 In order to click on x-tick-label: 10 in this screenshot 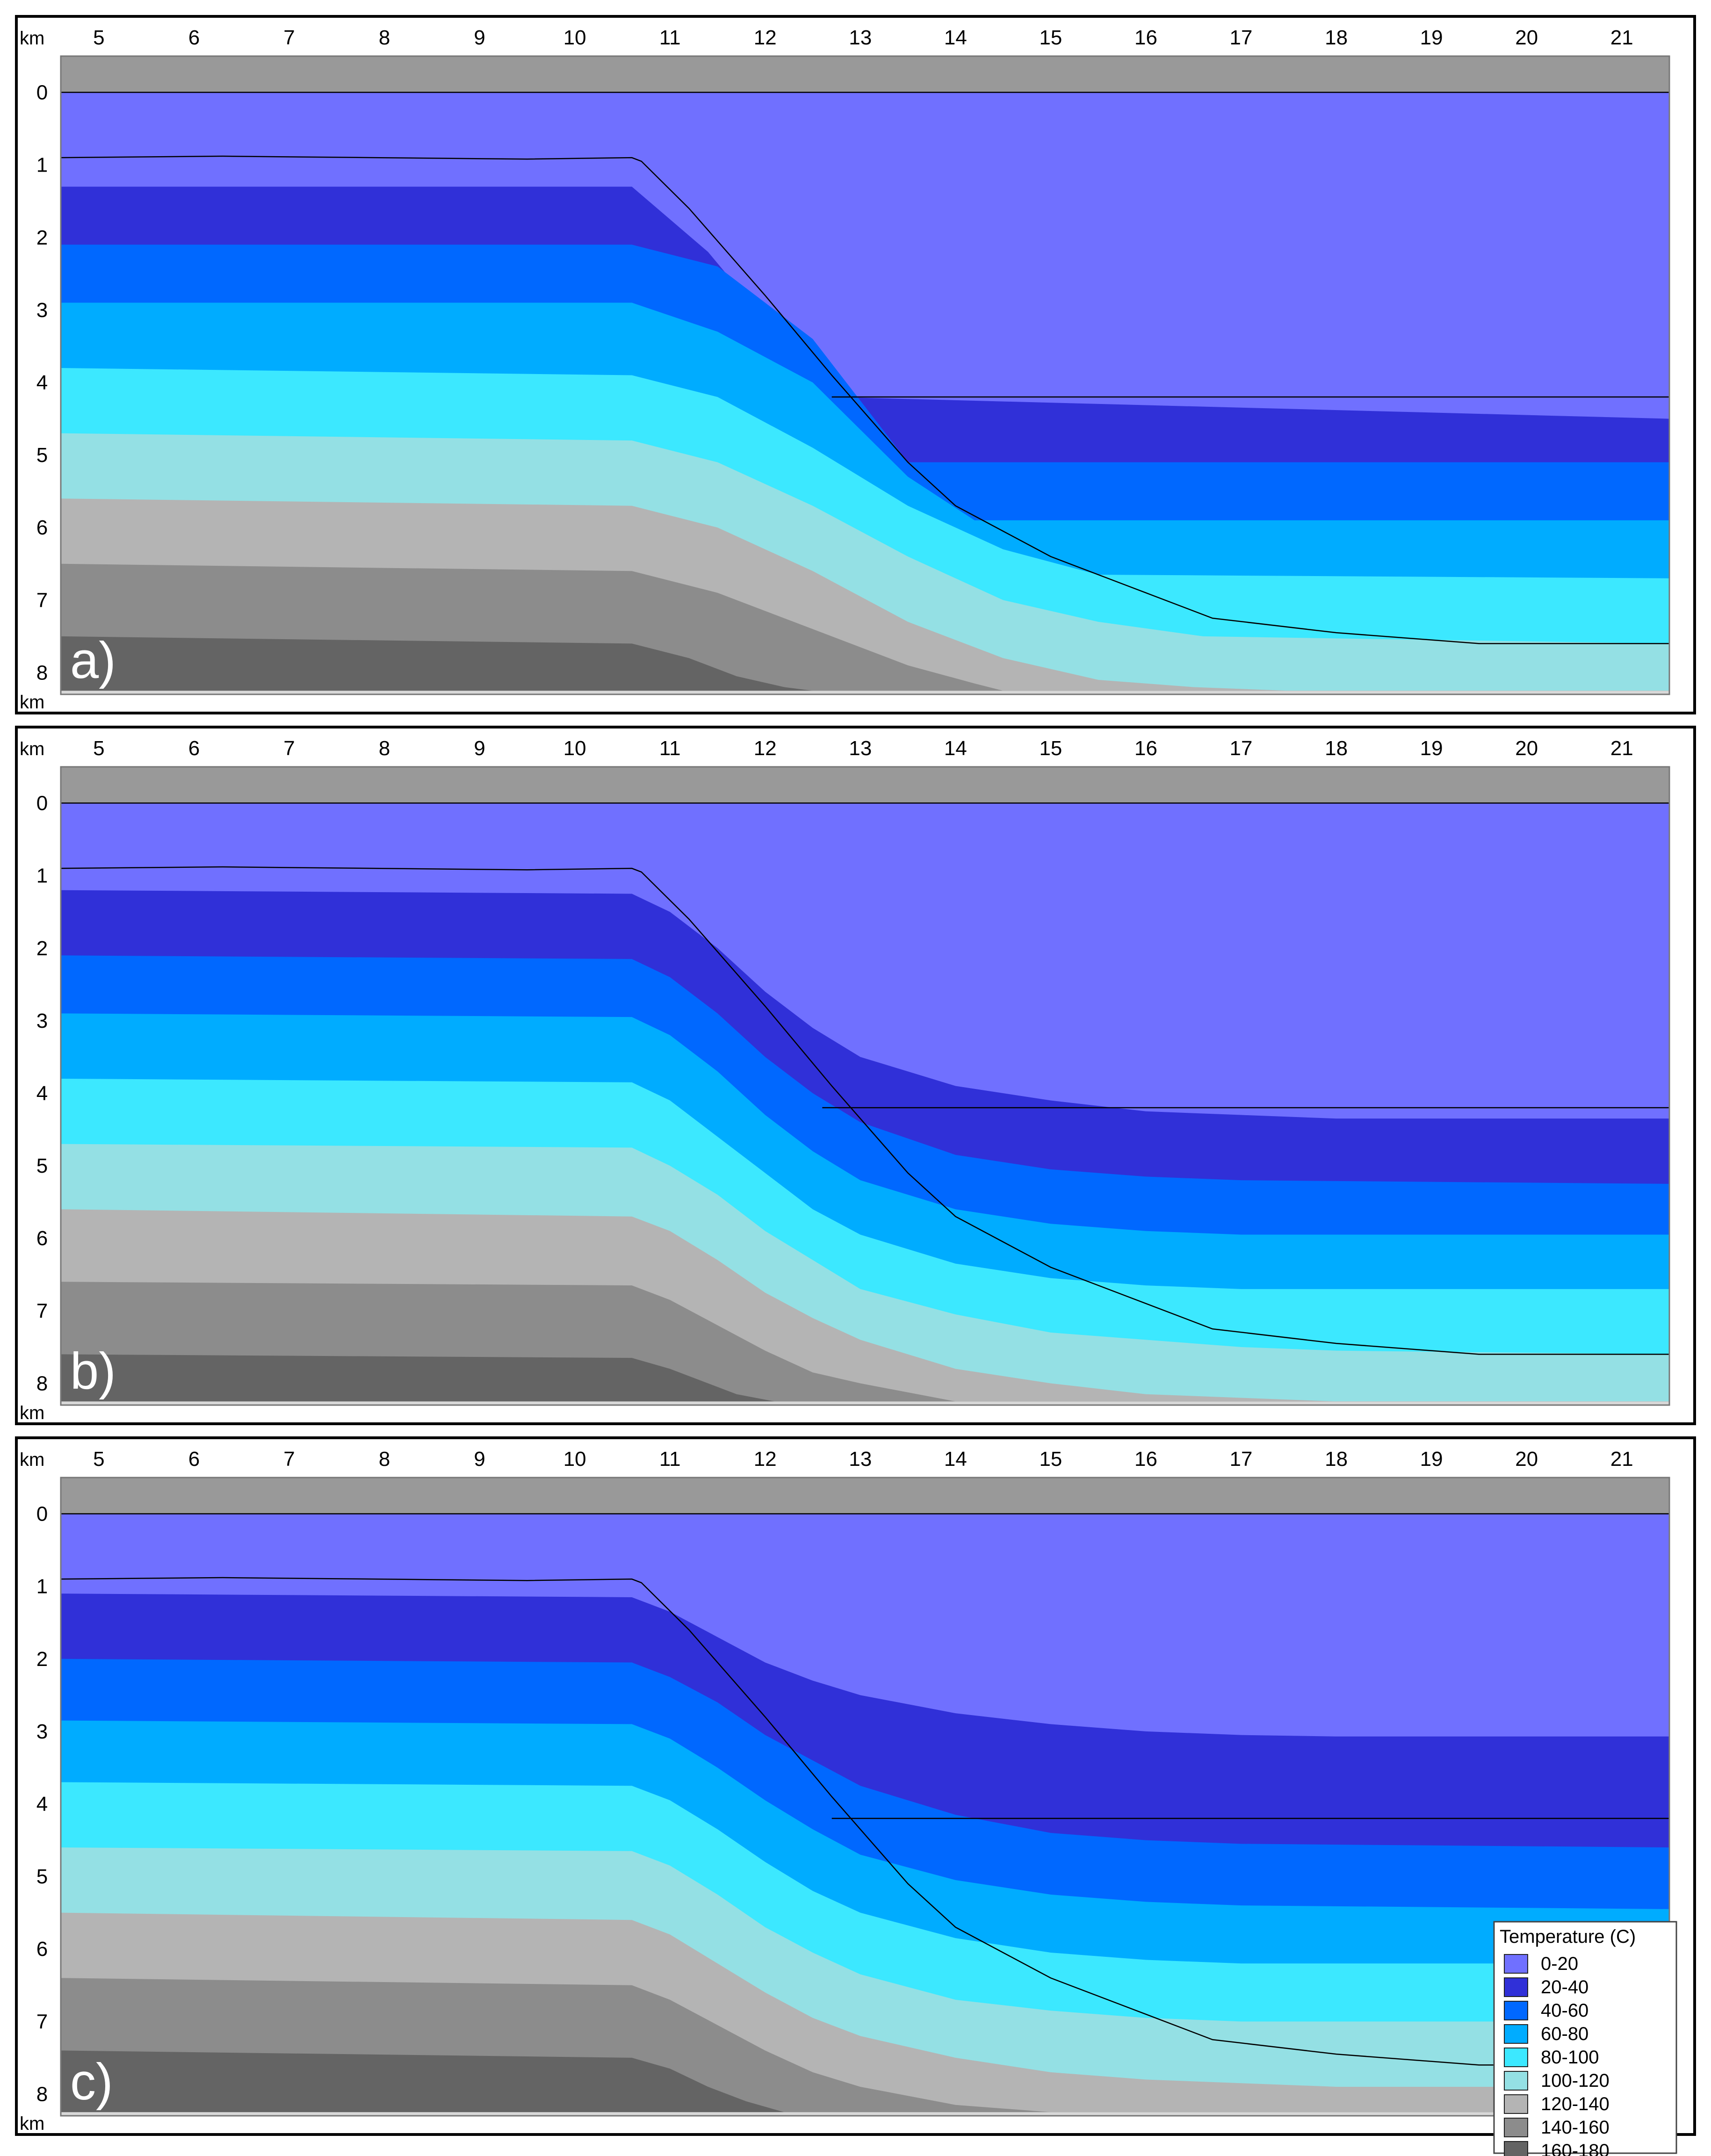, I will do `click(575, 748)`.